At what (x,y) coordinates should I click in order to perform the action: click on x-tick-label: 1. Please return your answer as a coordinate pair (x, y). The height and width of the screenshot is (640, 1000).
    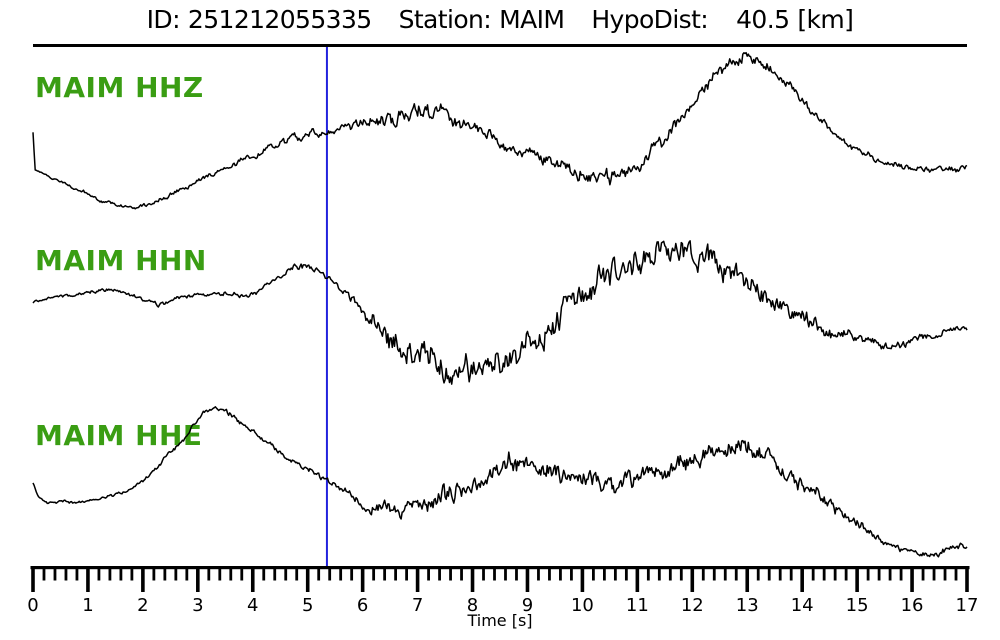
    Looking at the image, I should click on (87, 605).